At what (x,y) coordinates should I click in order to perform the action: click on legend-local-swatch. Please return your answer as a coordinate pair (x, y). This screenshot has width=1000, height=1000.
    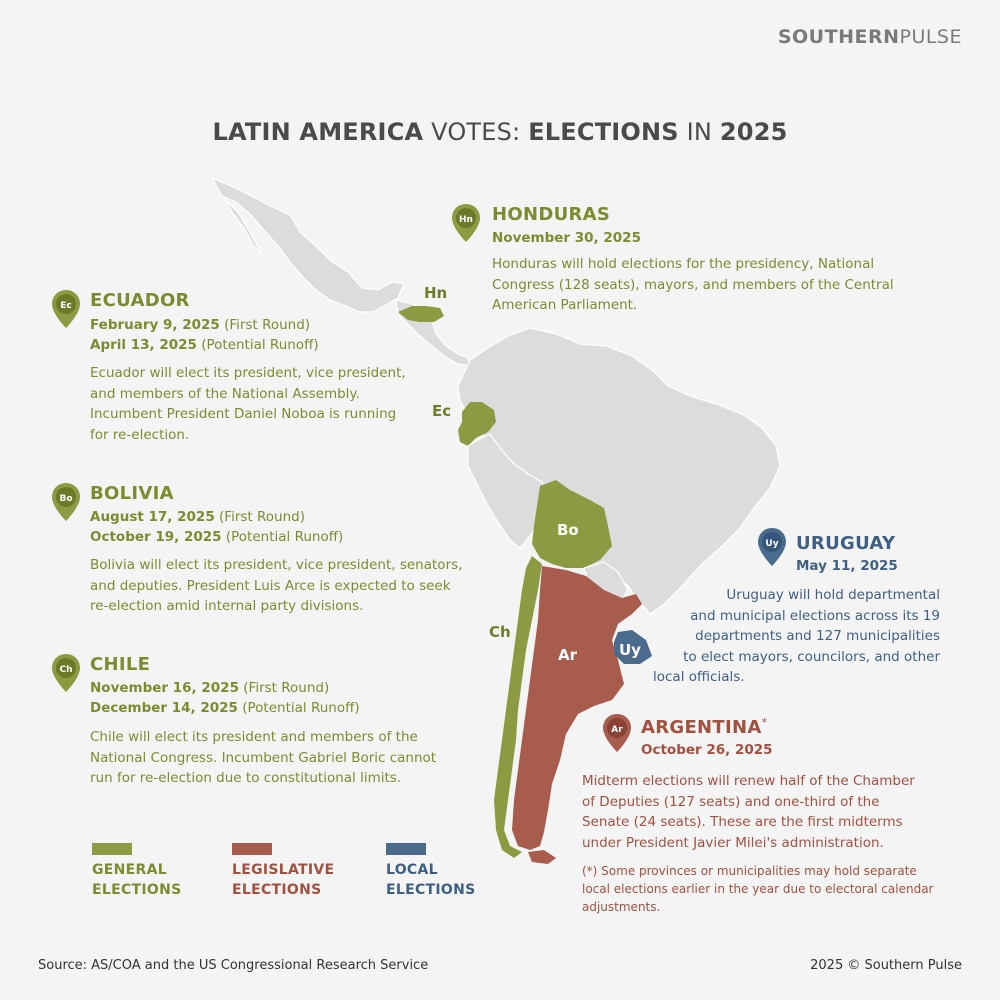
    Looking at the image, I should click on (406, 849).